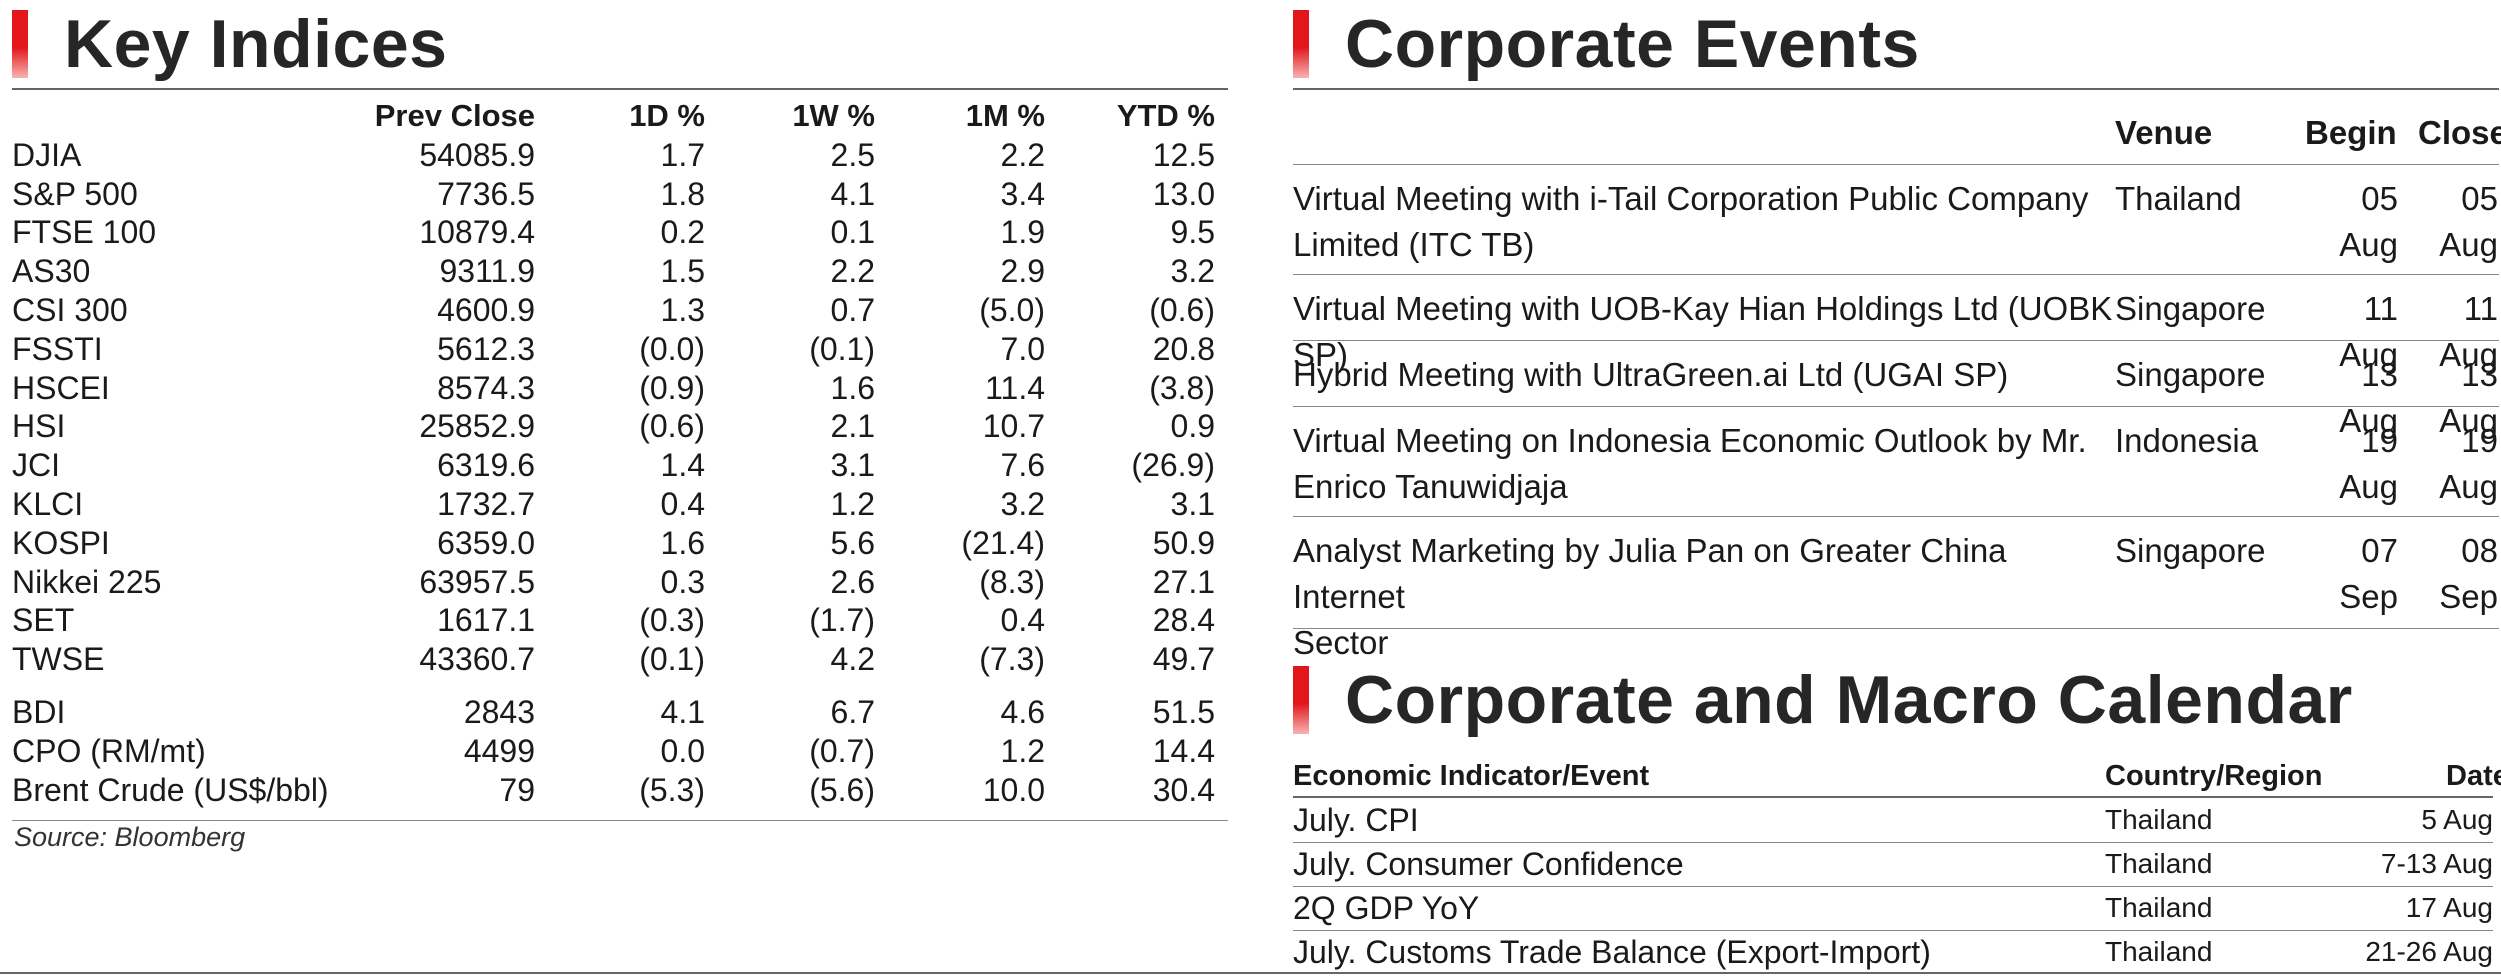 Image resolution: width=2501 pixels, height=979 pixels. Describe the element at coordinates (672, 659) in the screenshot. I see `change-1d-cell: (0.1)` at that location.